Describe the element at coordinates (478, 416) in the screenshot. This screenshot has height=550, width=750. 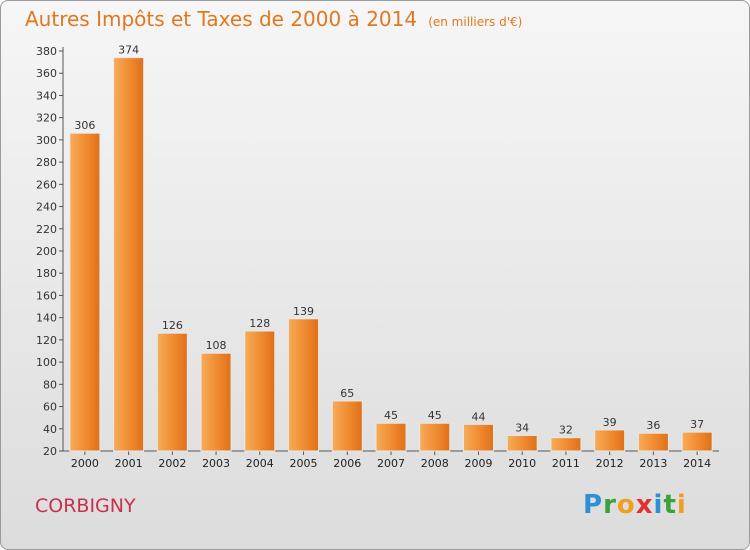
I see `value-label: 44` at that location.